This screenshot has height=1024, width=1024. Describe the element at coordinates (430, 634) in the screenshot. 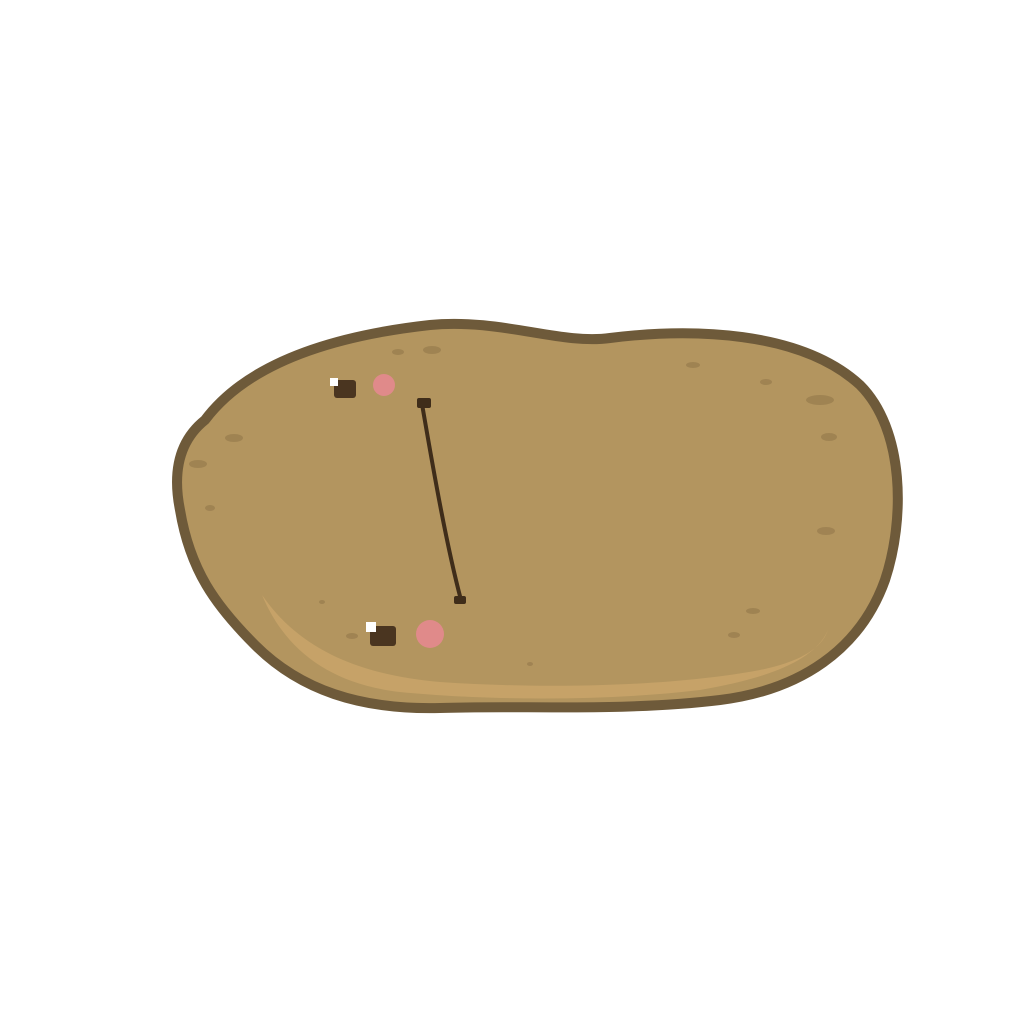

I see `lower-blush` at that location.